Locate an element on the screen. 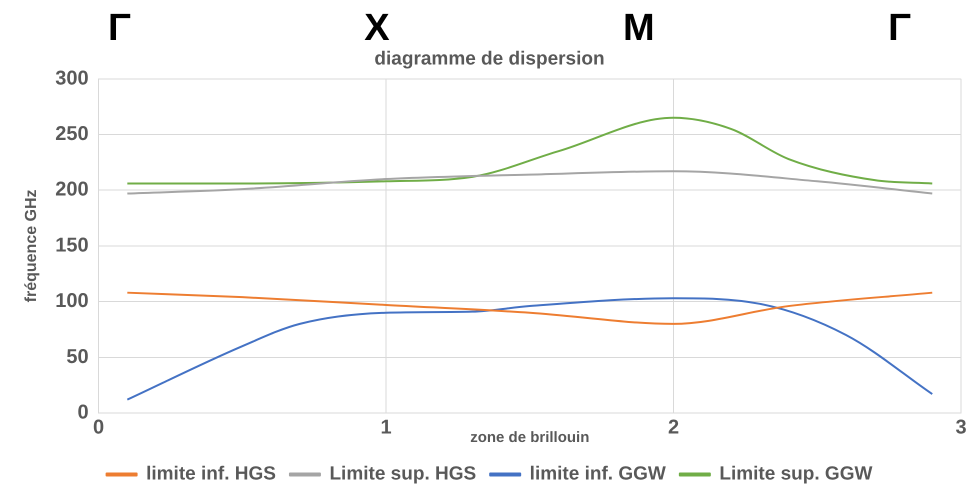 The width and height of the screenshot is (979, 502). y-tick-label: 250 is located at coordinates (72, 134).